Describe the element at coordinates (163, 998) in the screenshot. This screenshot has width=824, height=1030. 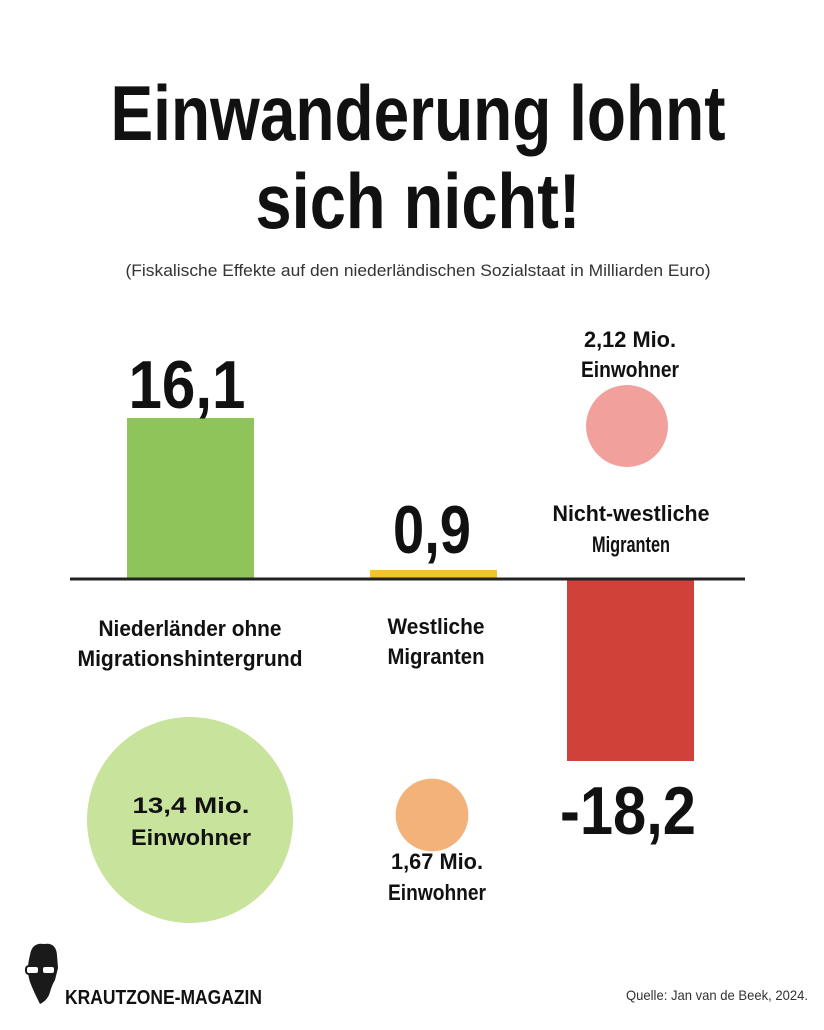
I see `brand-name: KRAUTZONE-MAGAZIN` at that location.